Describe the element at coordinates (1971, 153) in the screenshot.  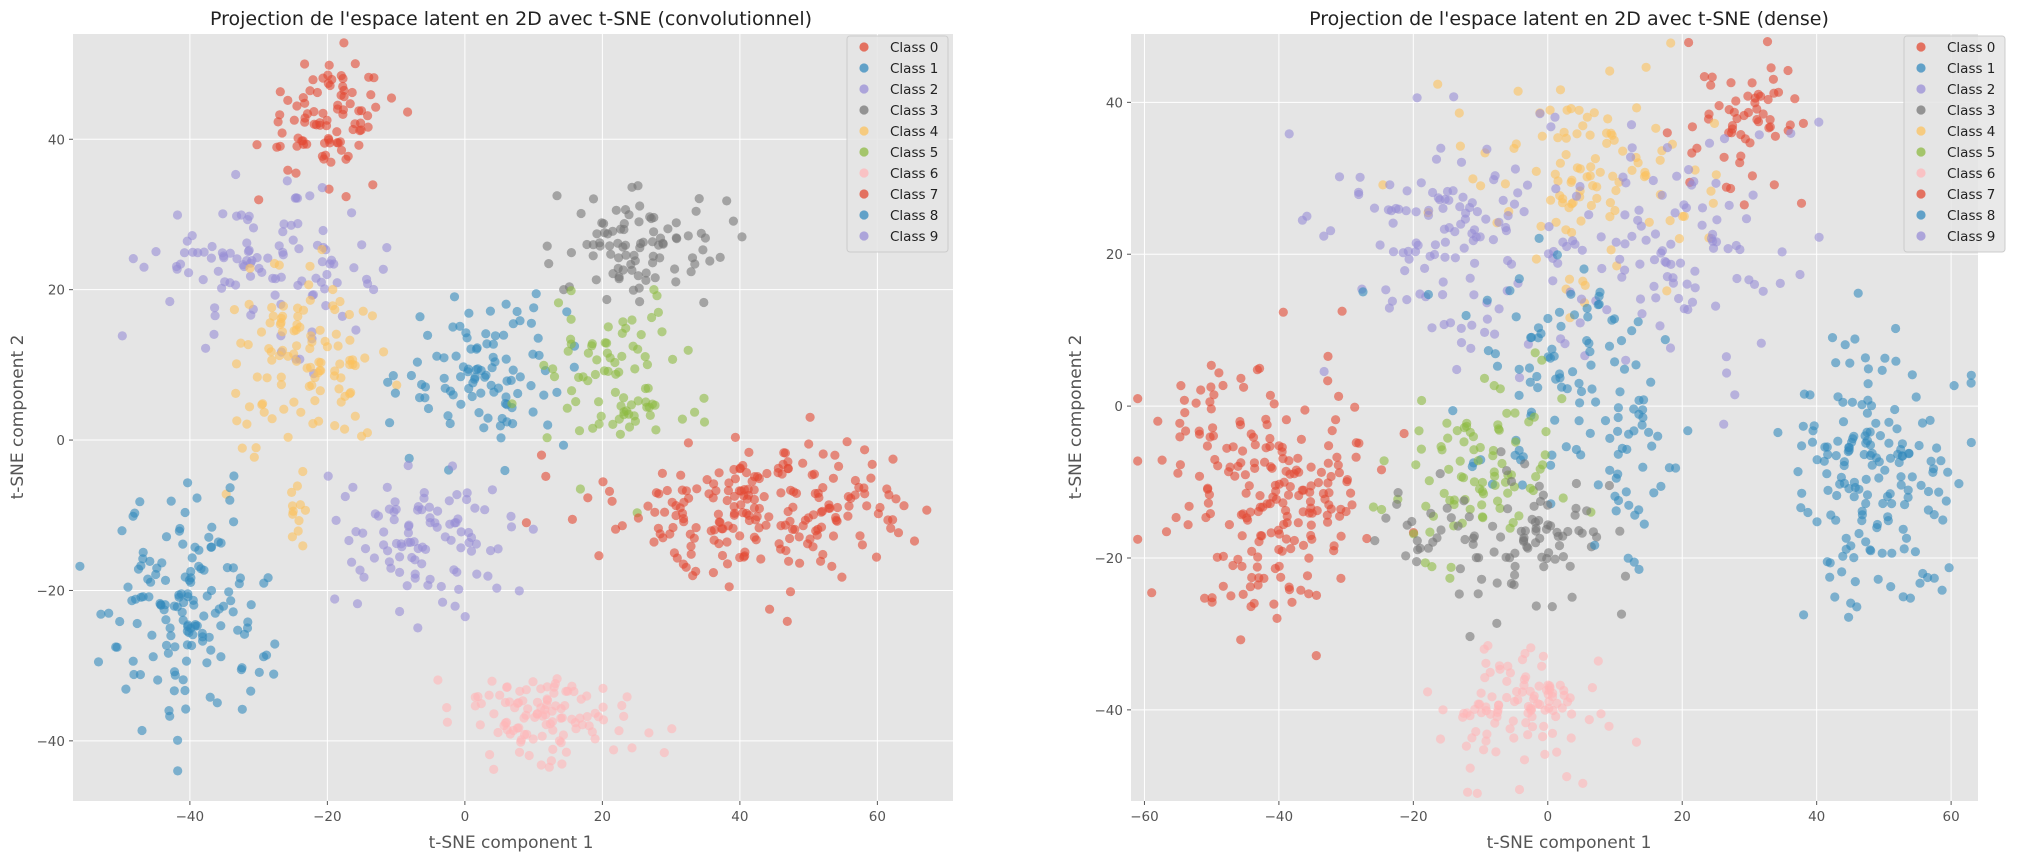
I see `legend-label: Class 5` at that location.